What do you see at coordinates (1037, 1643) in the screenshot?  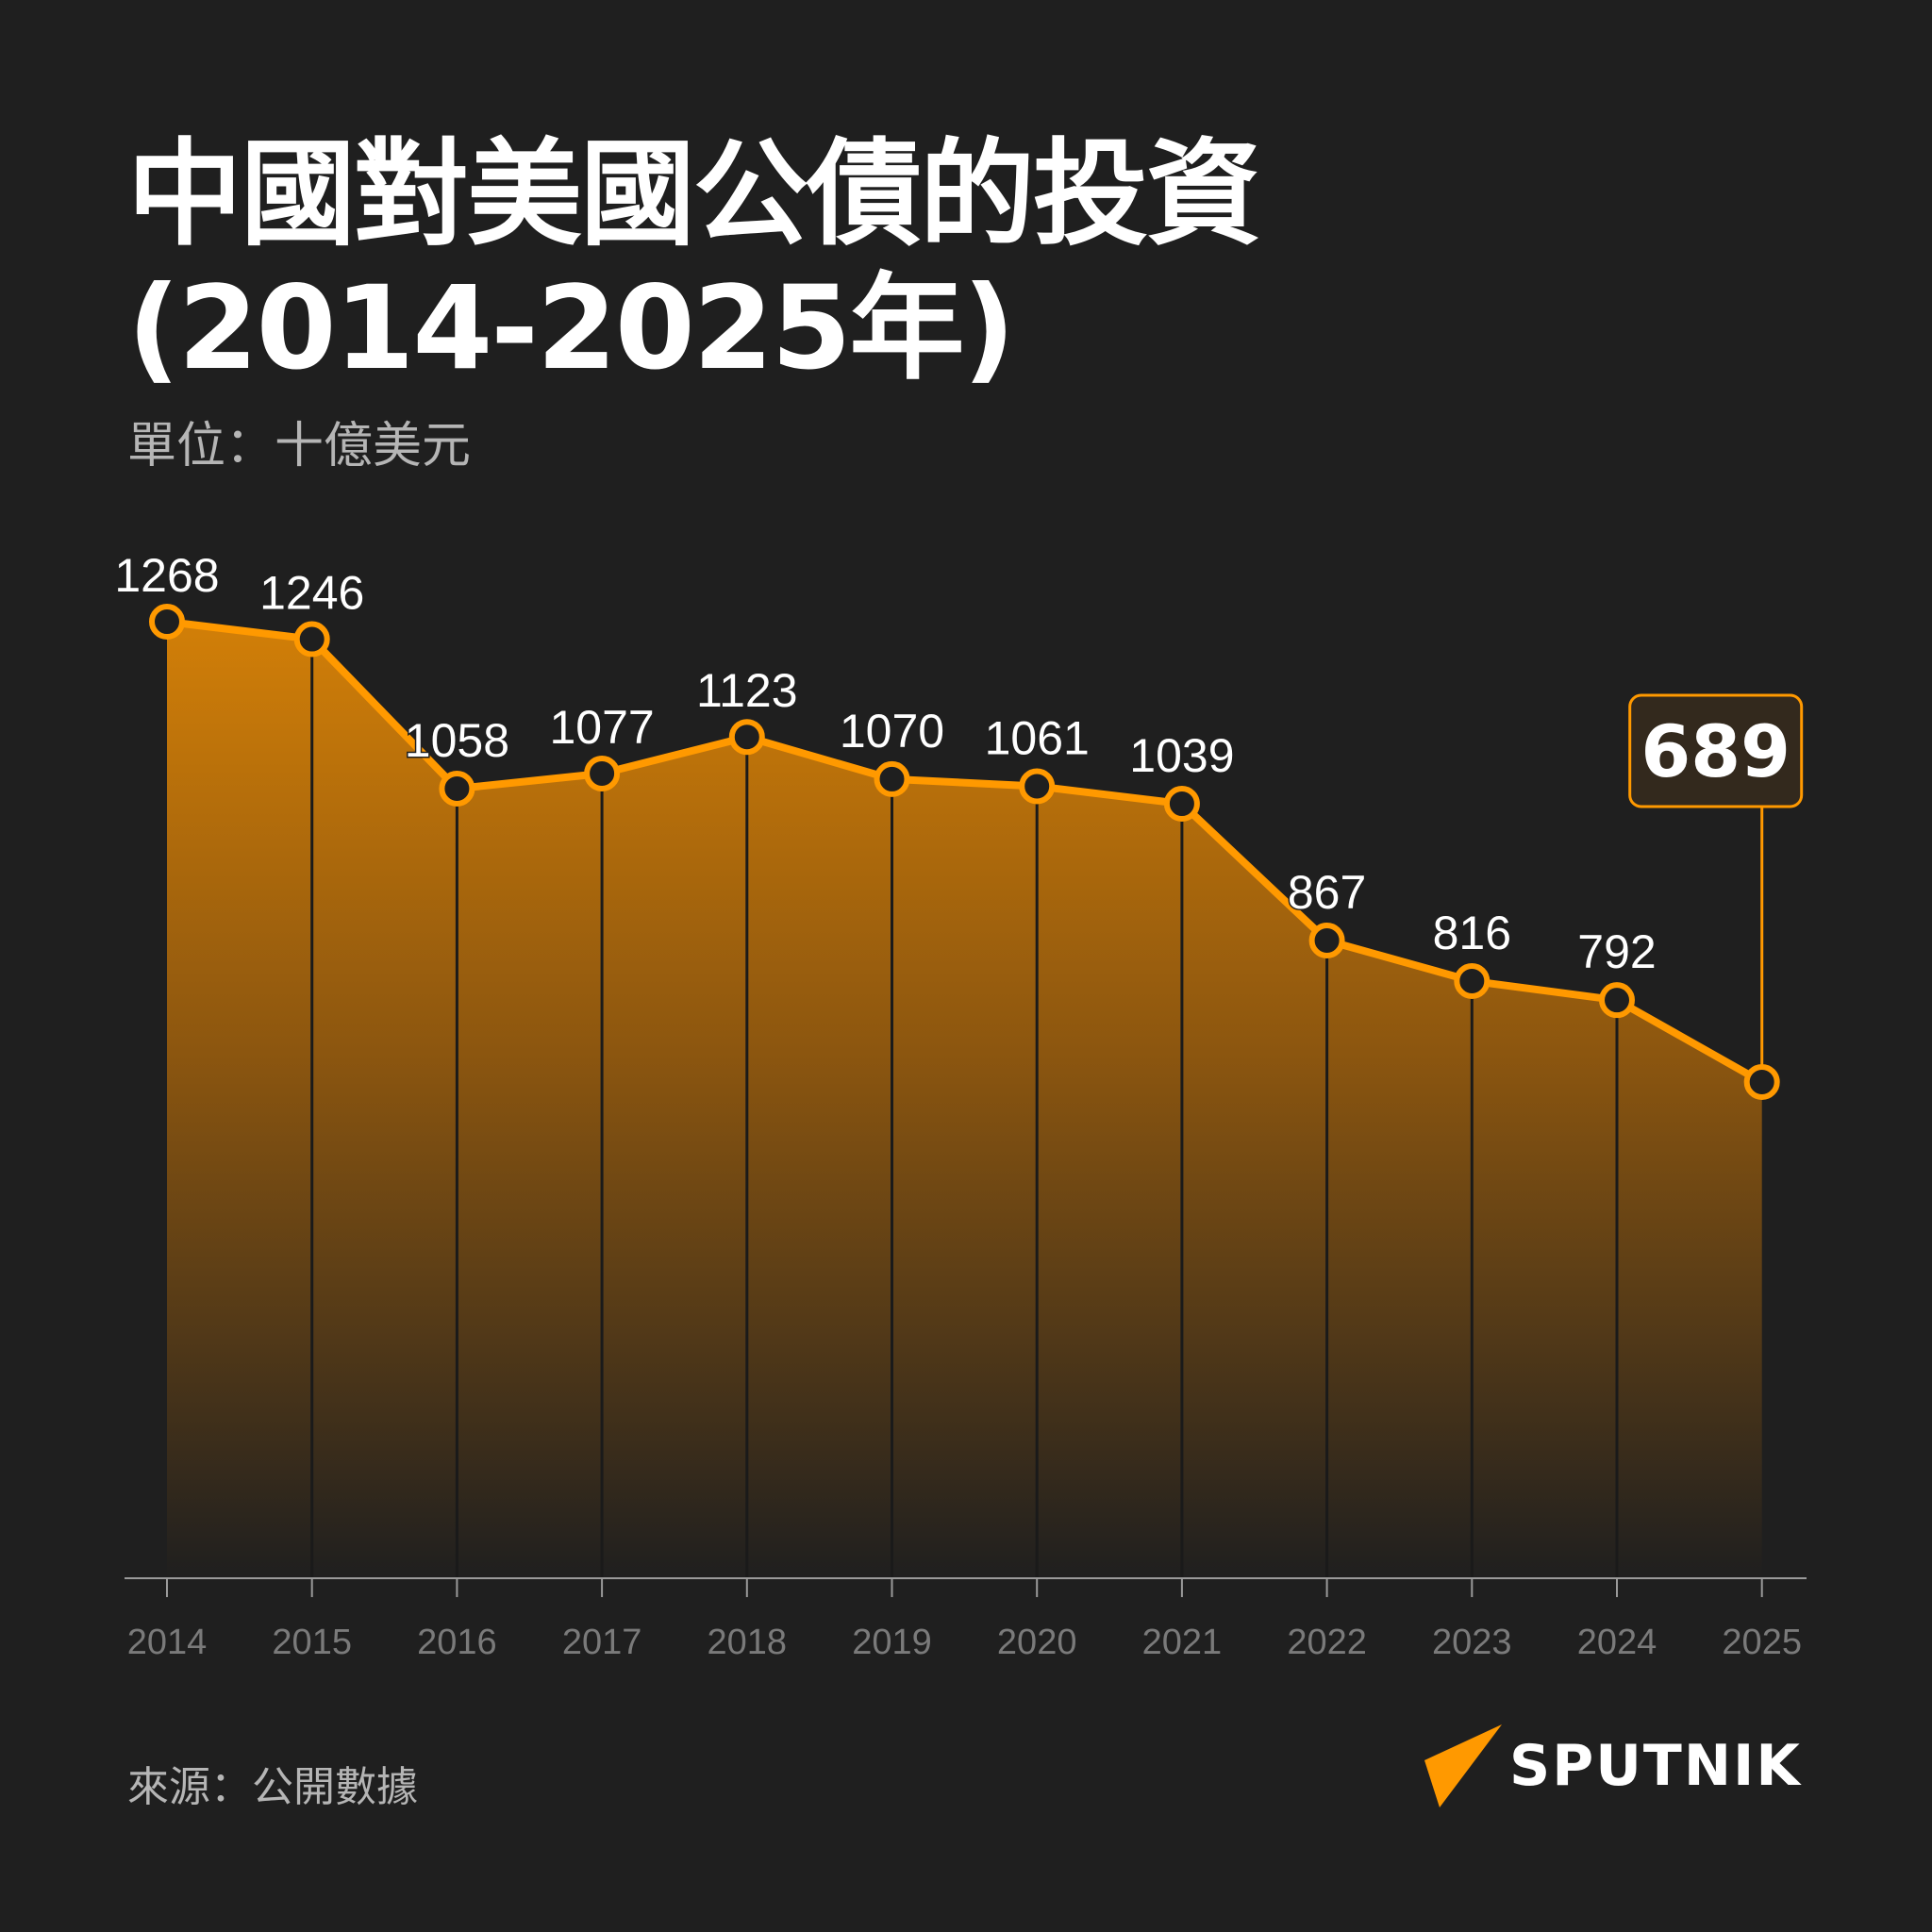 I see `x-tick-label: 2020` at bounding box center [1037, 1643].